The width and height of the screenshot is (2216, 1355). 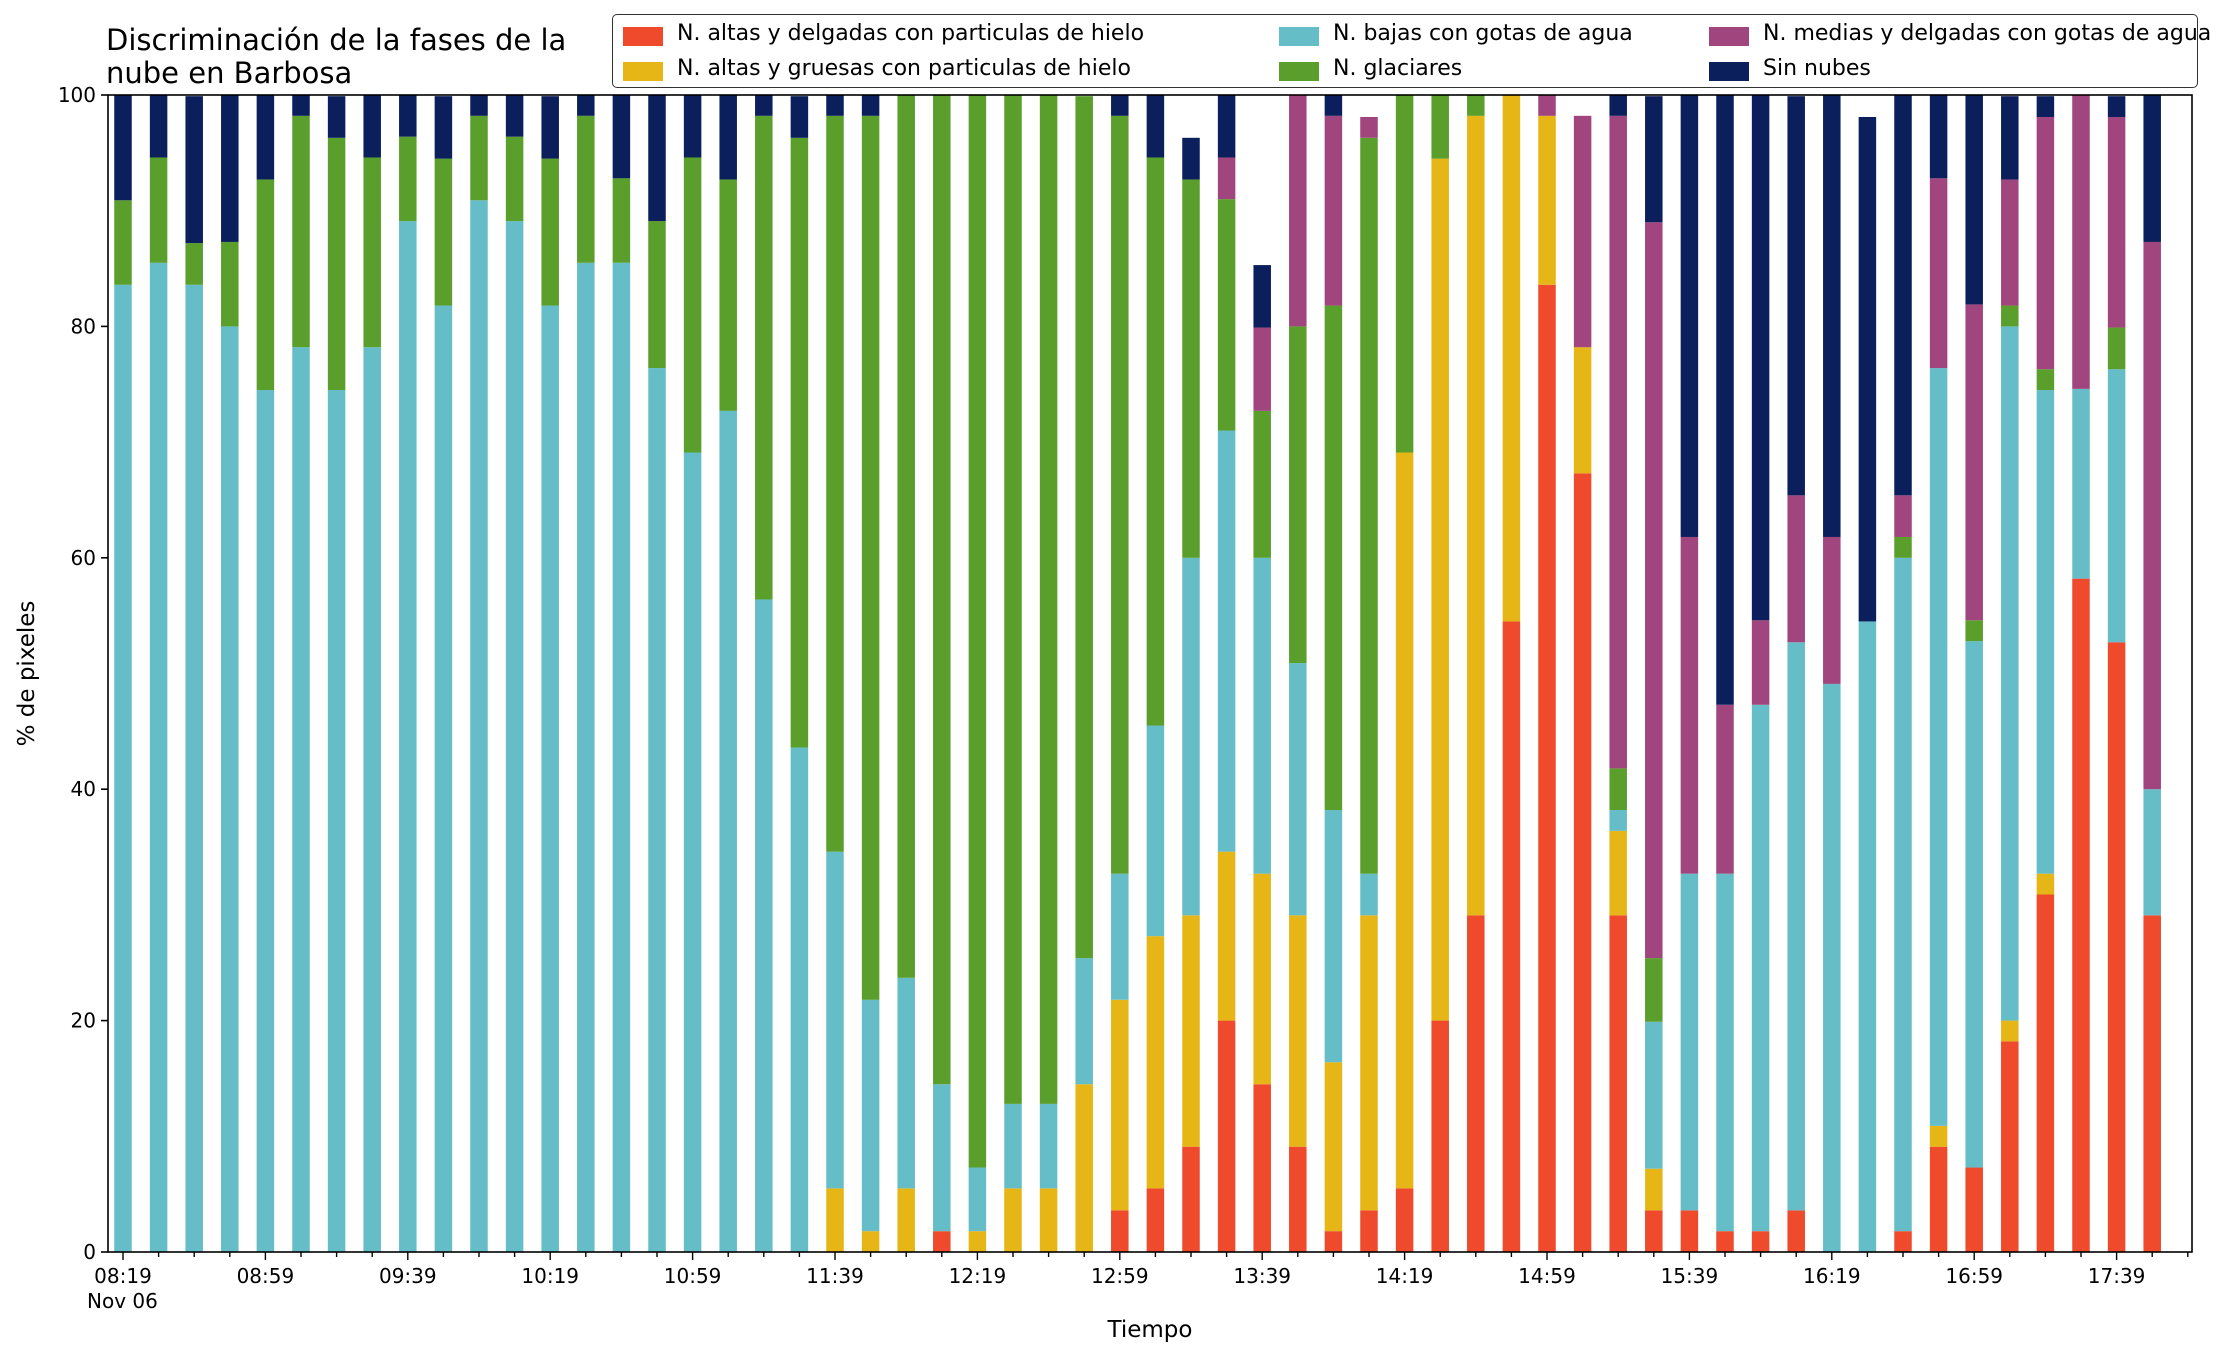 What do you see at coordinates (643, 36) in the screenshot?
I see `legend-swatch-altas-delgadas` at bounding box center [643, 36].